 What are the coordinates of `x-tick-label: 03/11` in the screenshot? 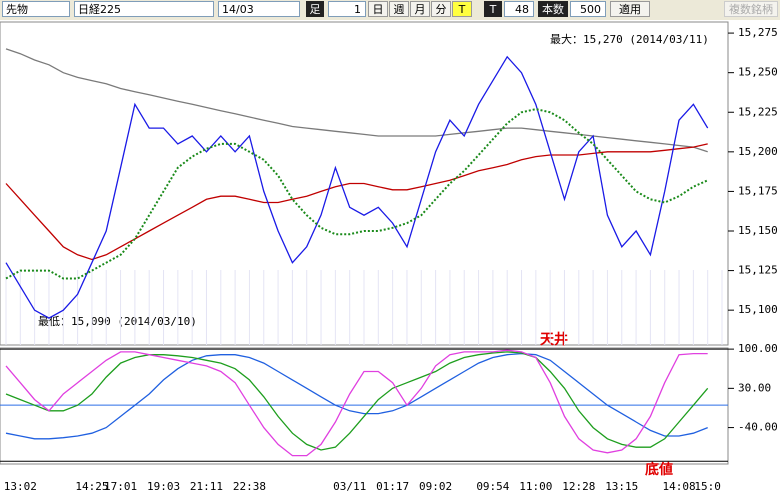 It's located at (349, 486).